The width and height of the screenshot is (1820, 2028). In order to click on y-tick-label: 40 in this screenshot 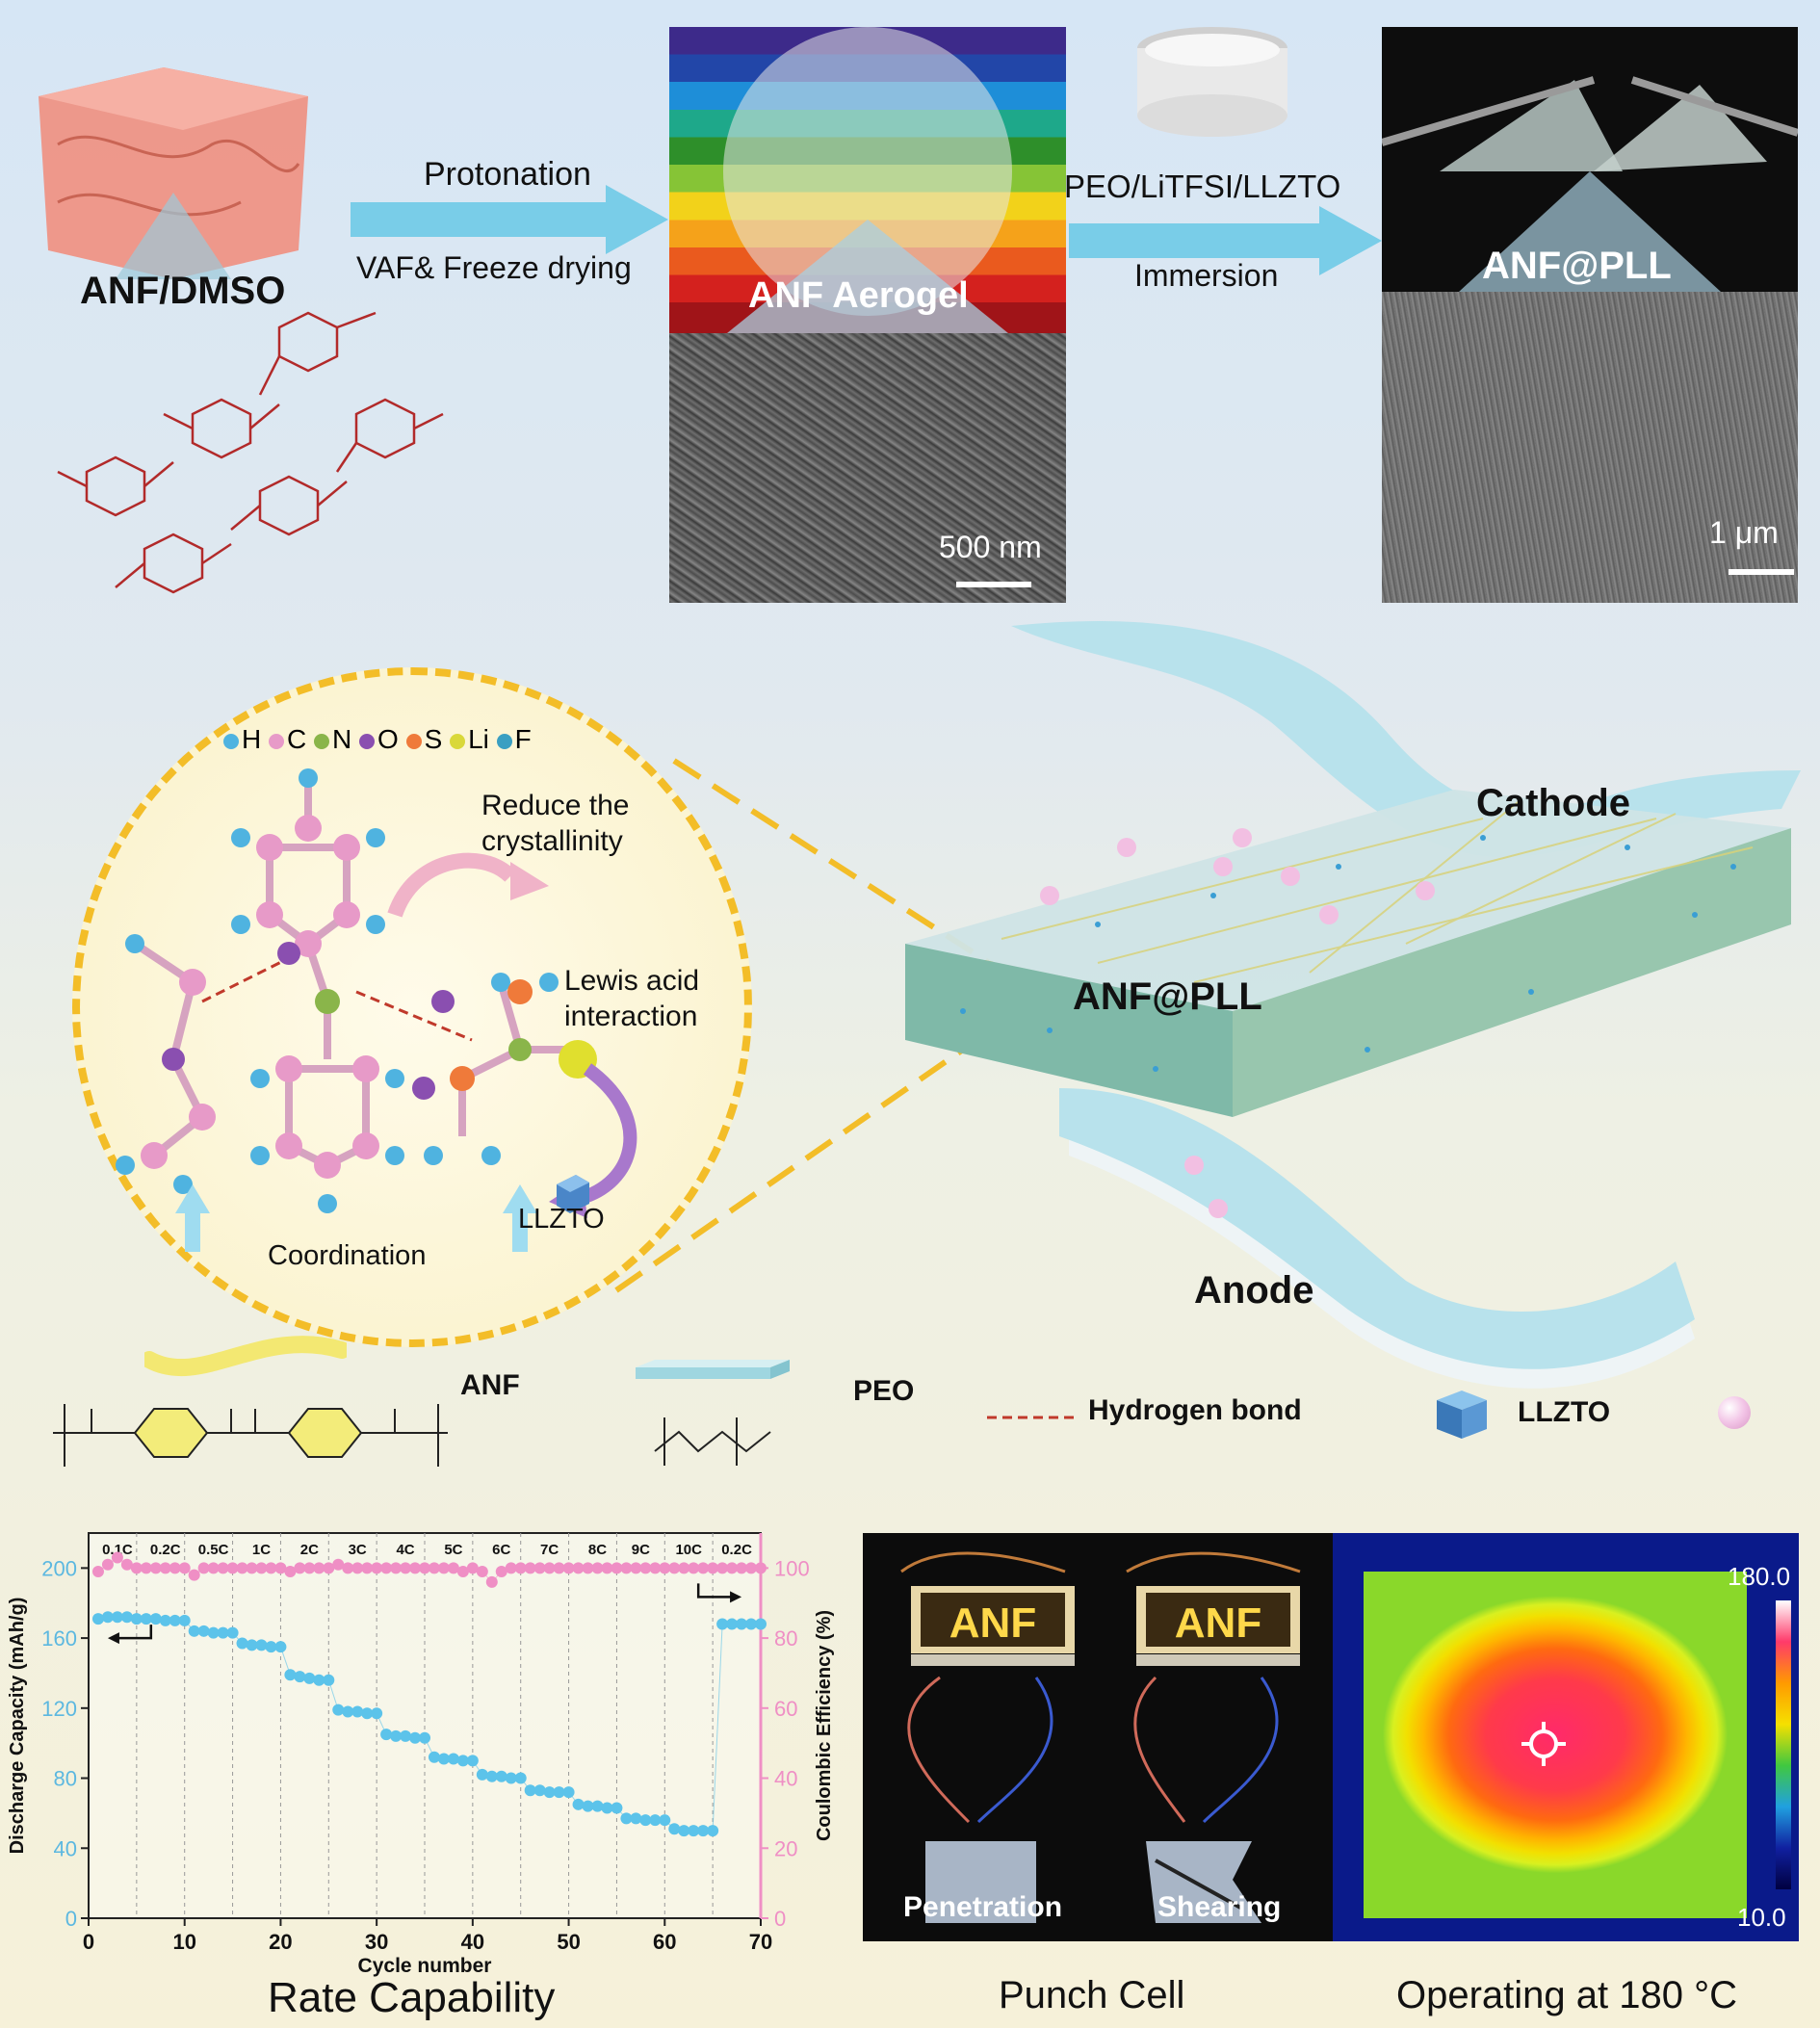, I will do `click(65, 1848)`.